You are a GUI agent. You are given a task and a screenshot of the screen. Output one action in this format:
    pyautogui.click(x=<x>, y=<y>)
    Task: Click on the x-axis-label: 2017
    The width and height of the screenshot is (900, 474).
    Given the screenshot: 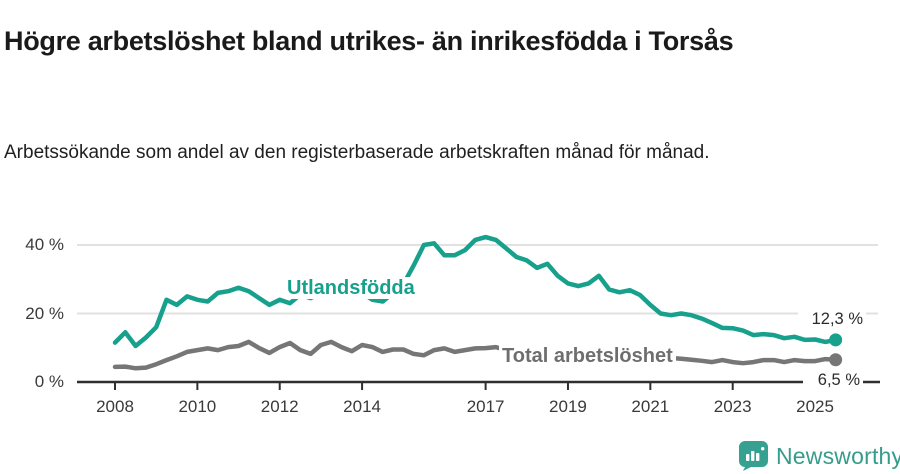 What is the action you would take?
    pyautogui.click(x=485, y=406)
    